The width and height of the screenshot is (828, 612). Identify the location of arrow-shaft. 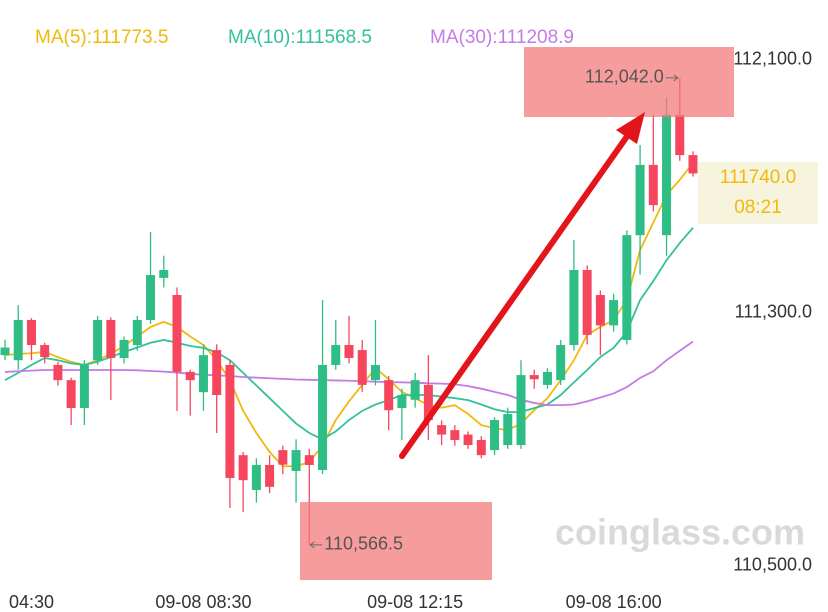
(515, 295).